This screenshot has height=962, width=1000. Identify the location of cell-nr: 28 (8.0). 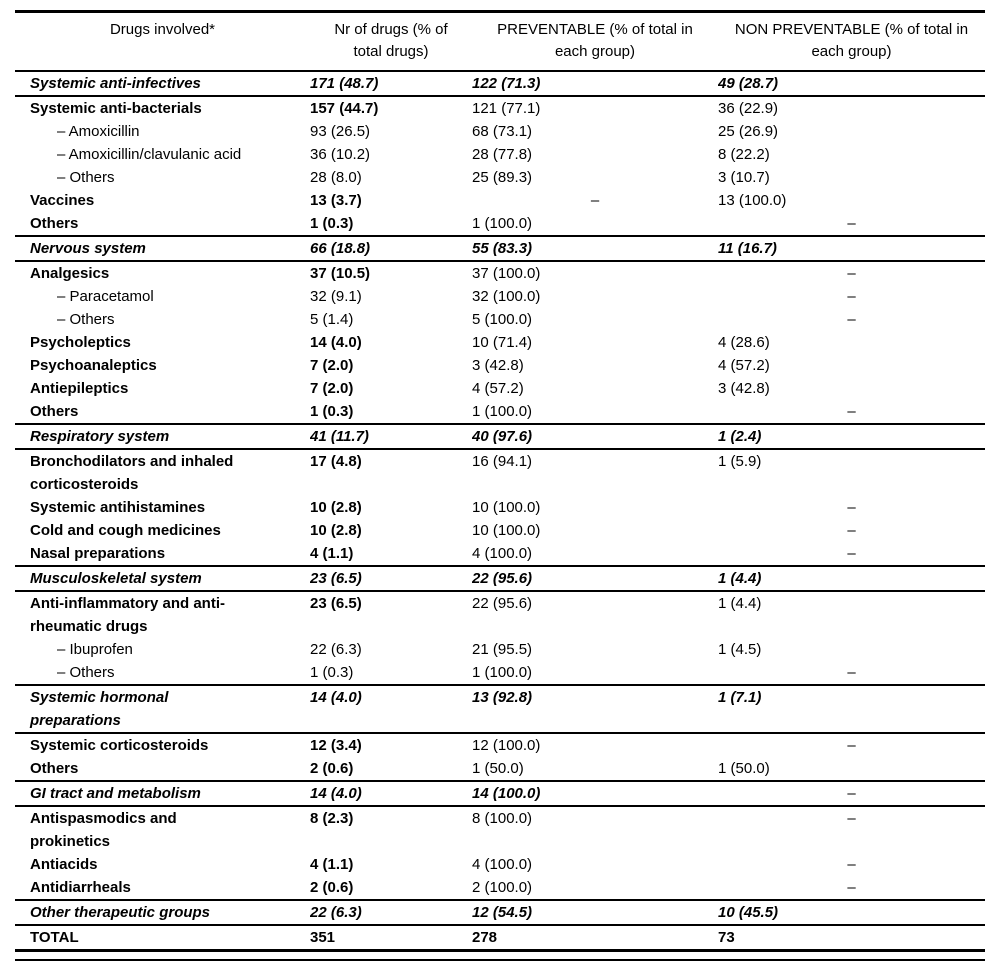
(336, 177).